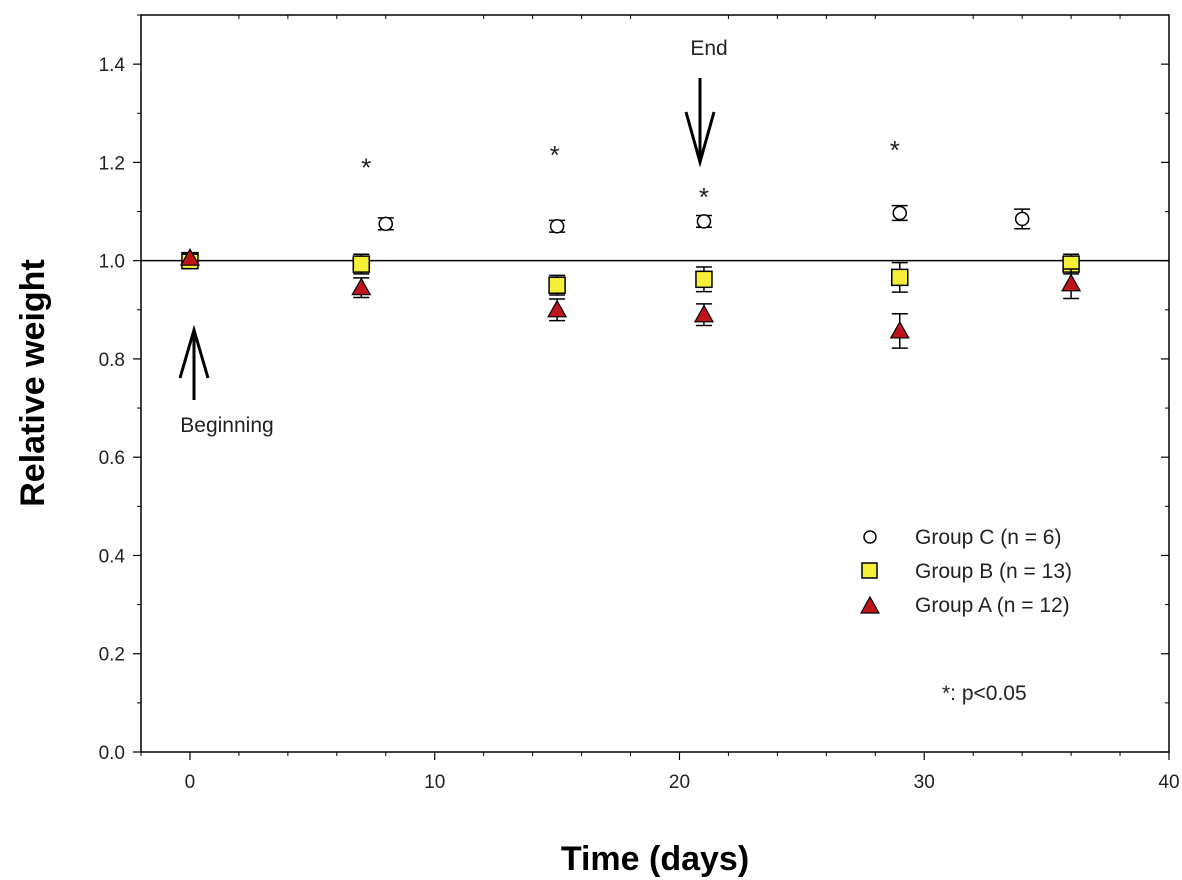 The image size is (1182, 880). Describe the element at coordinates (870, 537) in the screenshot. I see `legend-marker-group-c` at that location.